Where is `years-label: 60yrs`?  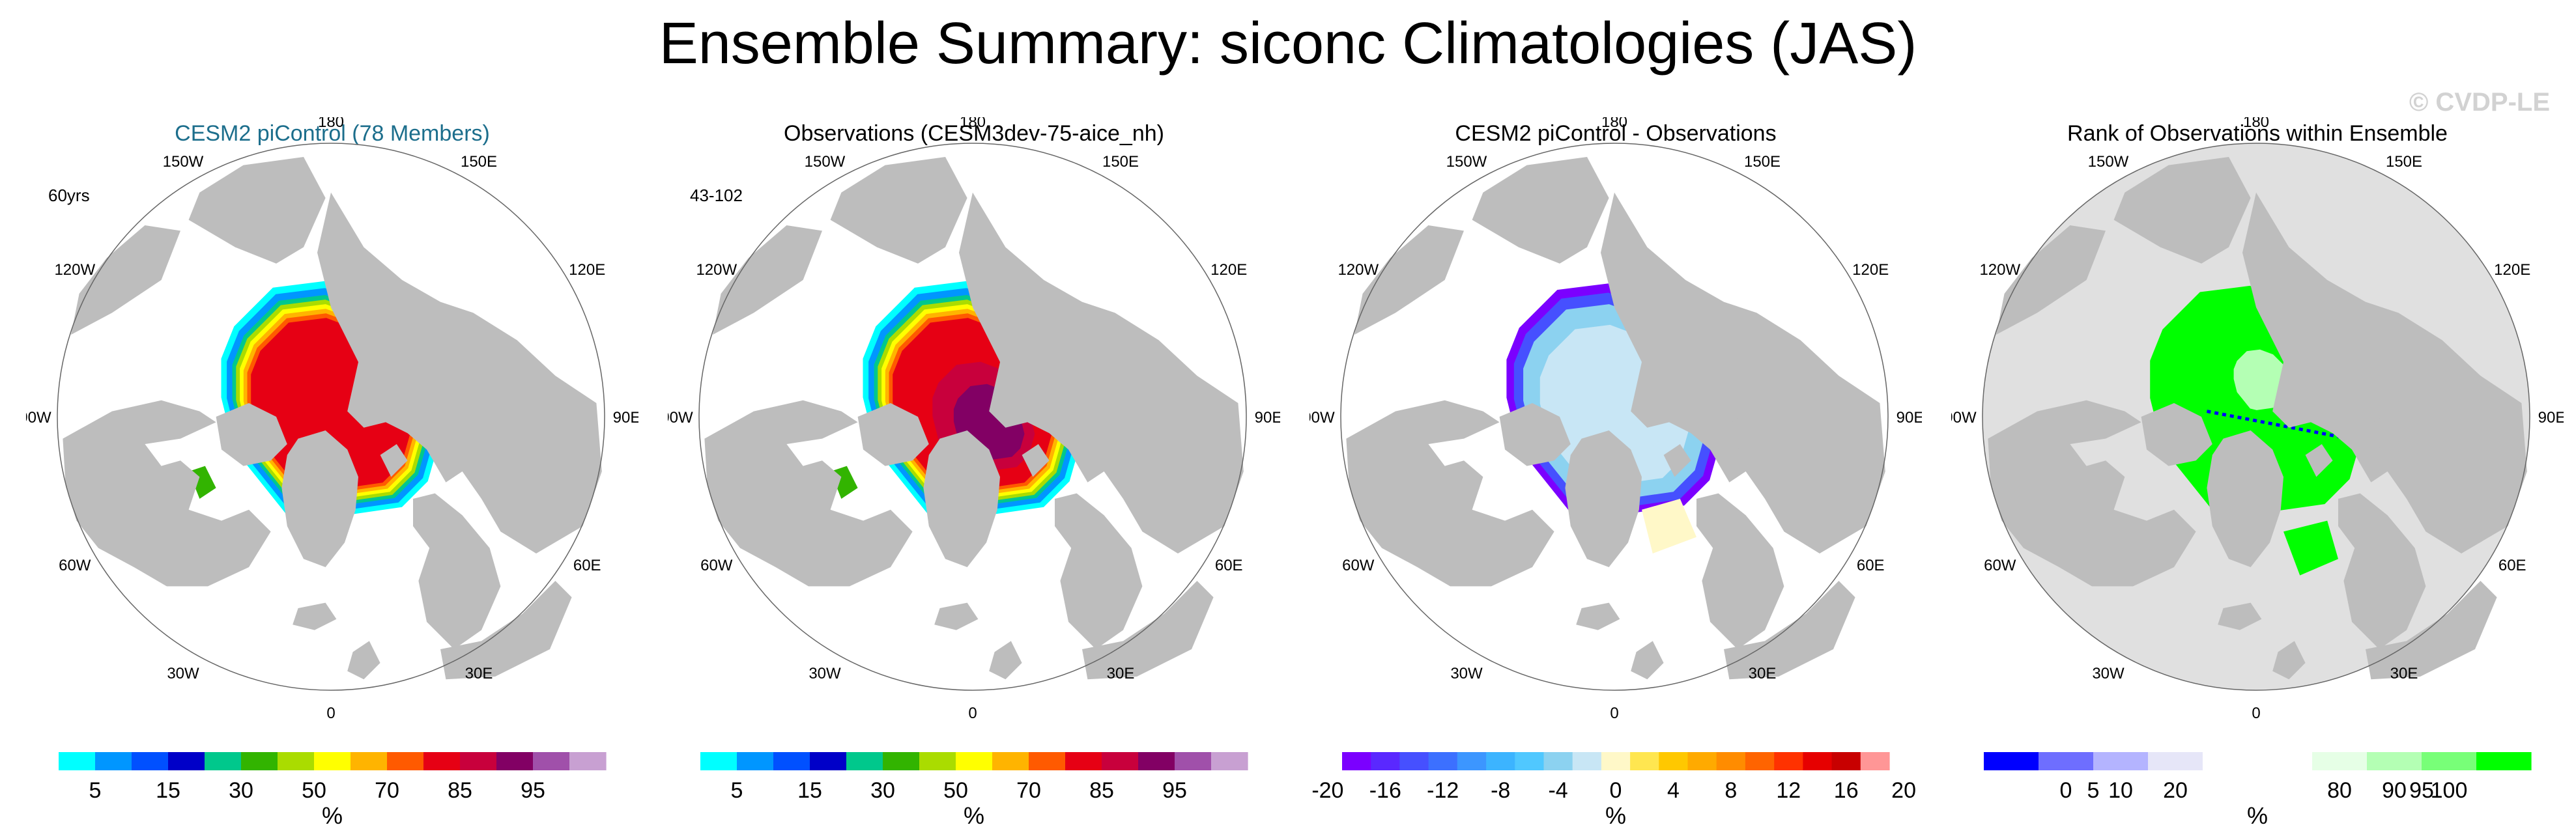 years-label: 60yrs is located at coordinates (69, 196).